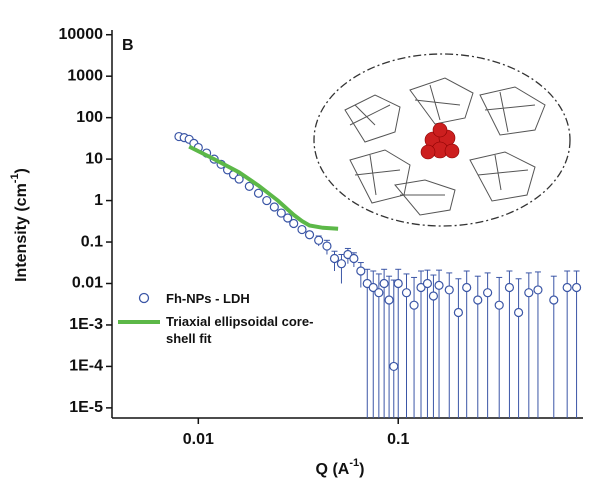 This screenshot has height=489, width=593. I want to click on legend-label: Fh-NPs - LDH, so click(208, 298).